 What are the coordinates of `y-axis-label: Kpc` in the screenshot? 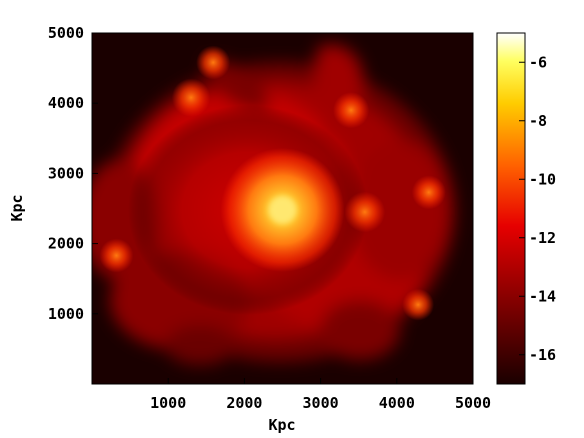 It's located at (17, 207).